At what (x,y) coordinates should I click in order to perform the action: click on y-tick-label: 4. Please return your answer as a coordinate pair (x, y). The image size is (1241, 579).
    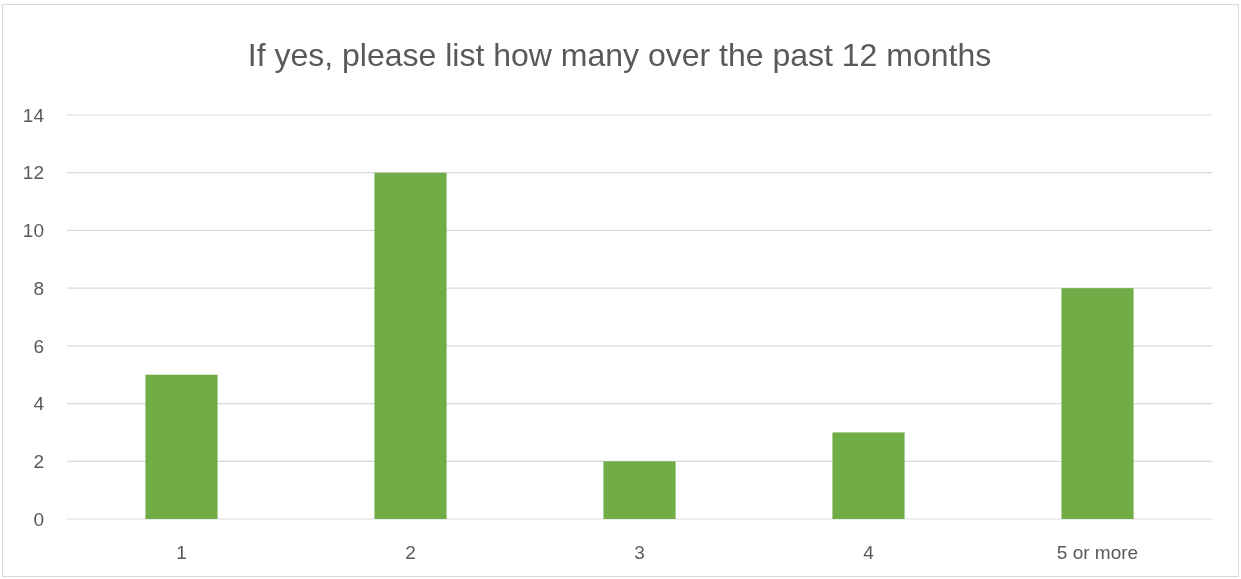
    Looking at the image, I should click on (39, 404).